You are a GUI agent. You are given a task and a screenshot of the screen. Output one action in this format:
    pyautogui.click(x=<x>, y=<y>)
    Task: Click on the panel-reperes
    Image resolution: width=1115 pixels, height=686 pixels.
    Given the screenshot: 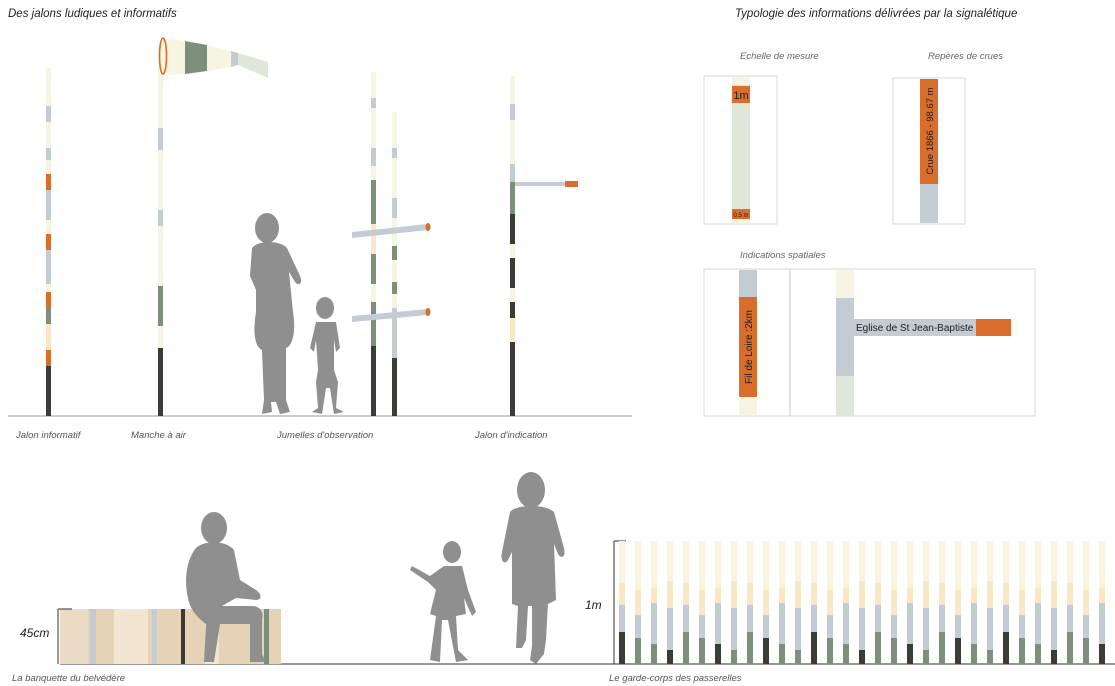 What is the action you would take?
    pyautogui.click(x=929, y=151)
    